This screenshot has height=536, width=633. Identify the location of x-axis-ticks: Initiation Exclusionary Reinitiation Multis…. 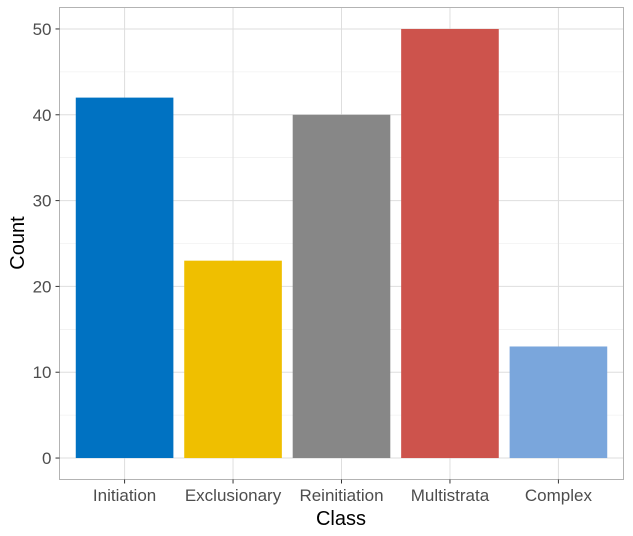
(343, 492).